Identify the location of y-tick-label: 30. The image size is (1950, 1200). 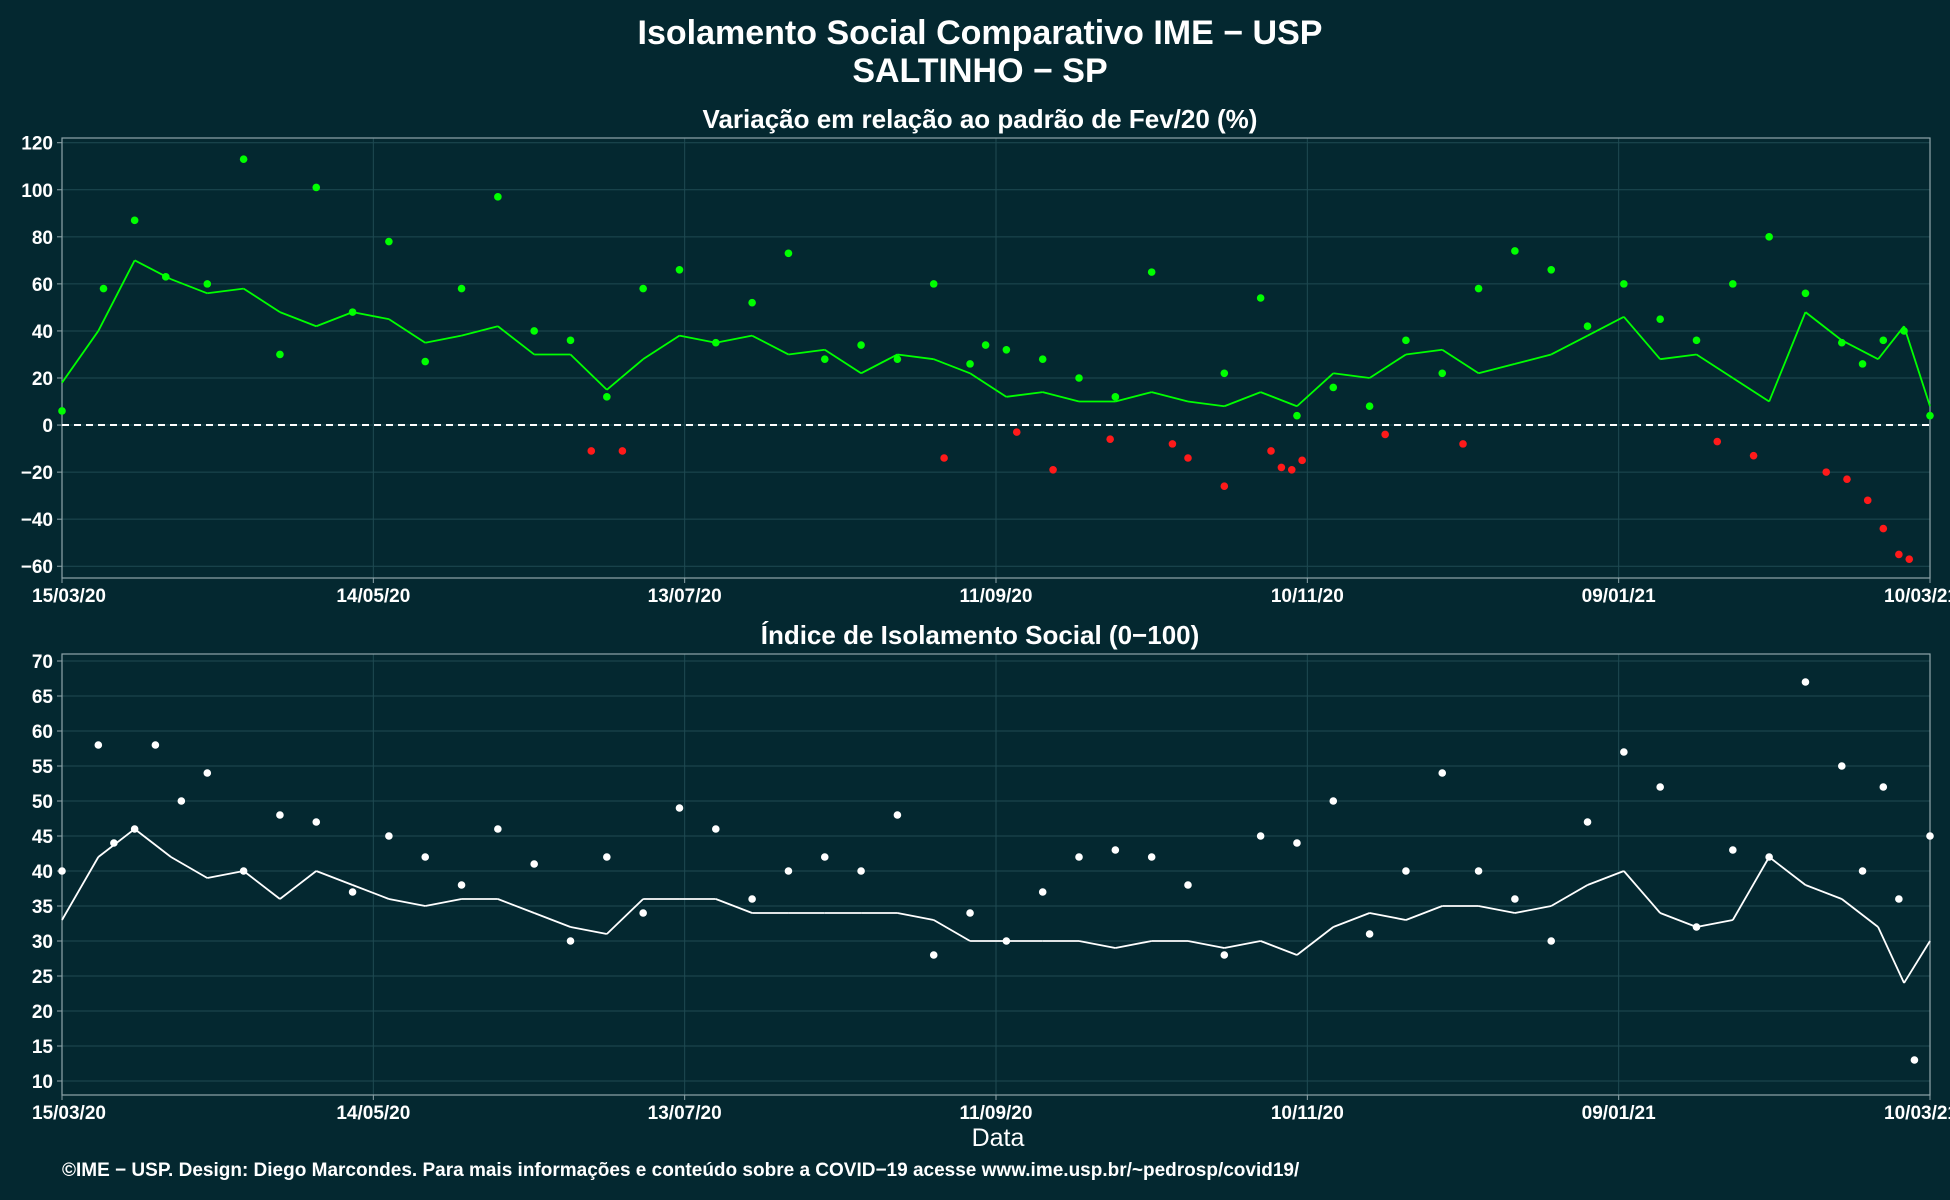
(42, 942).